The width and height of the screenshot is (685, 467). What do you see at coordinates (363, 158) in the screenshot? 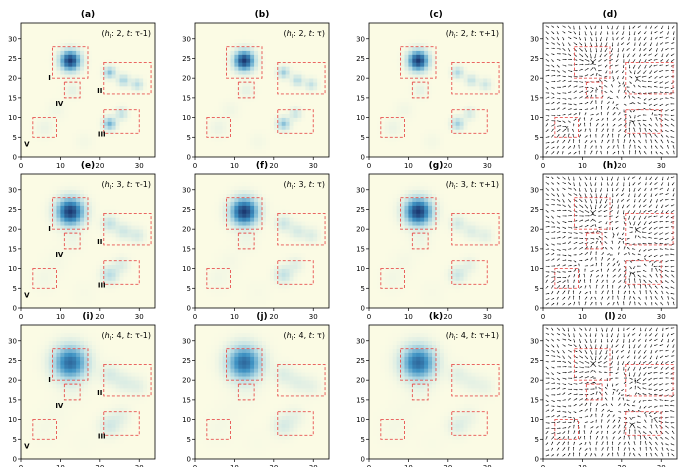
I see `y-tick-label: 0` at bounding box center [363, 158].